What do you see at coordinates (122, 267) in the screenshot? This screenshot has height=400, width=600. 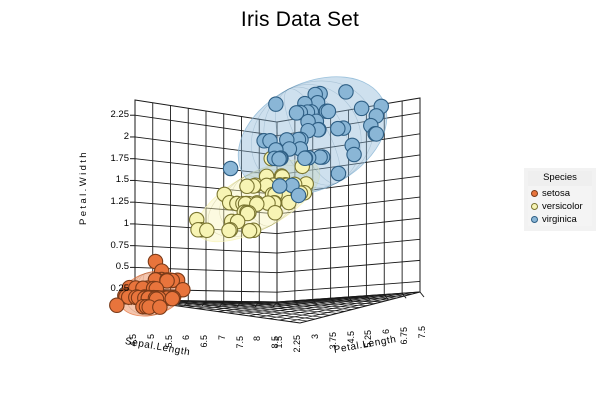 I see `y-axis-tick-label: 0.5` at bounding box center [122, 267].